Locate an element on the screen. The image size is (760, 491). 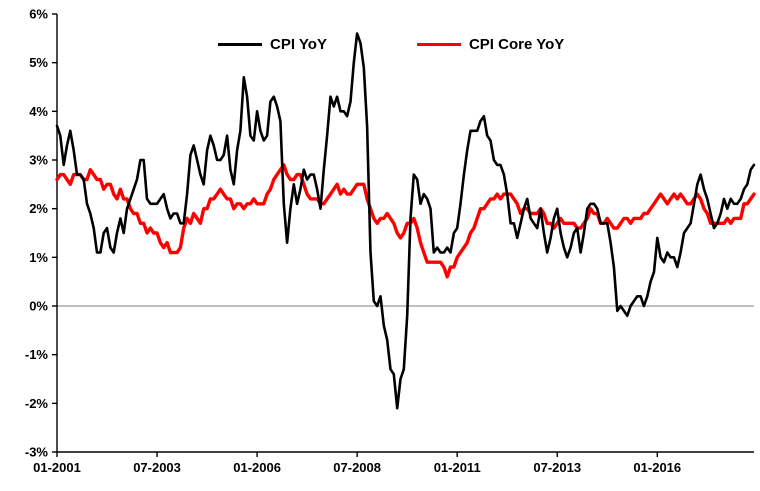
y-tick-label: -3% is located at coordinates (37, 452).